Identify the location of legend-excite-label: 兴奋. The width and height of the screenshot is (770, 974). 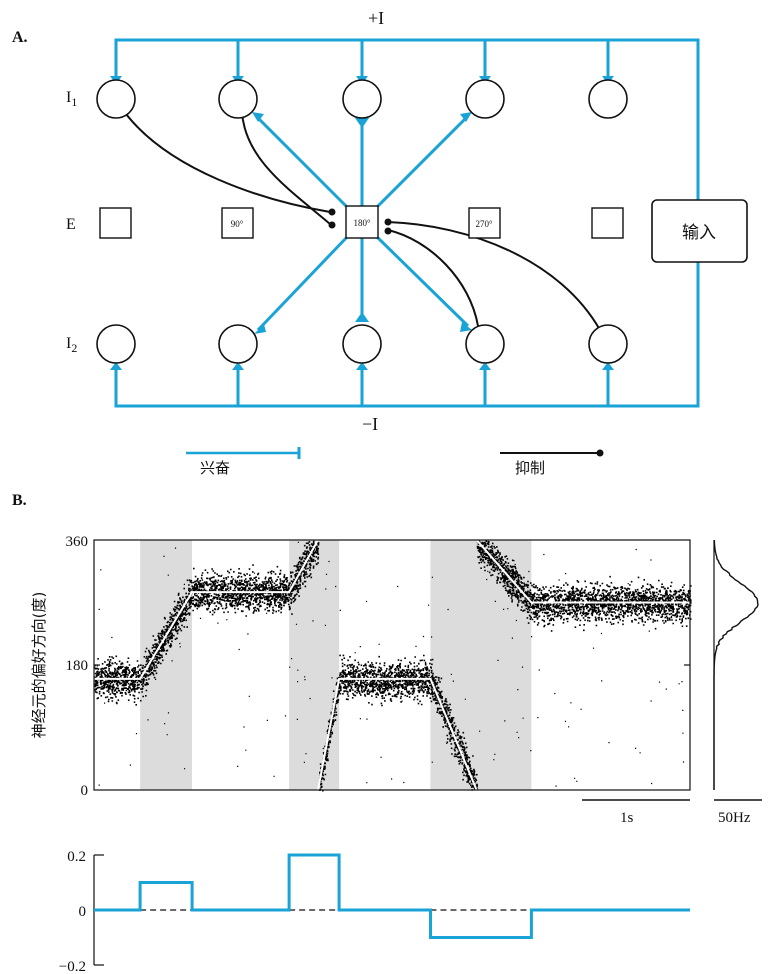
(215, 468).